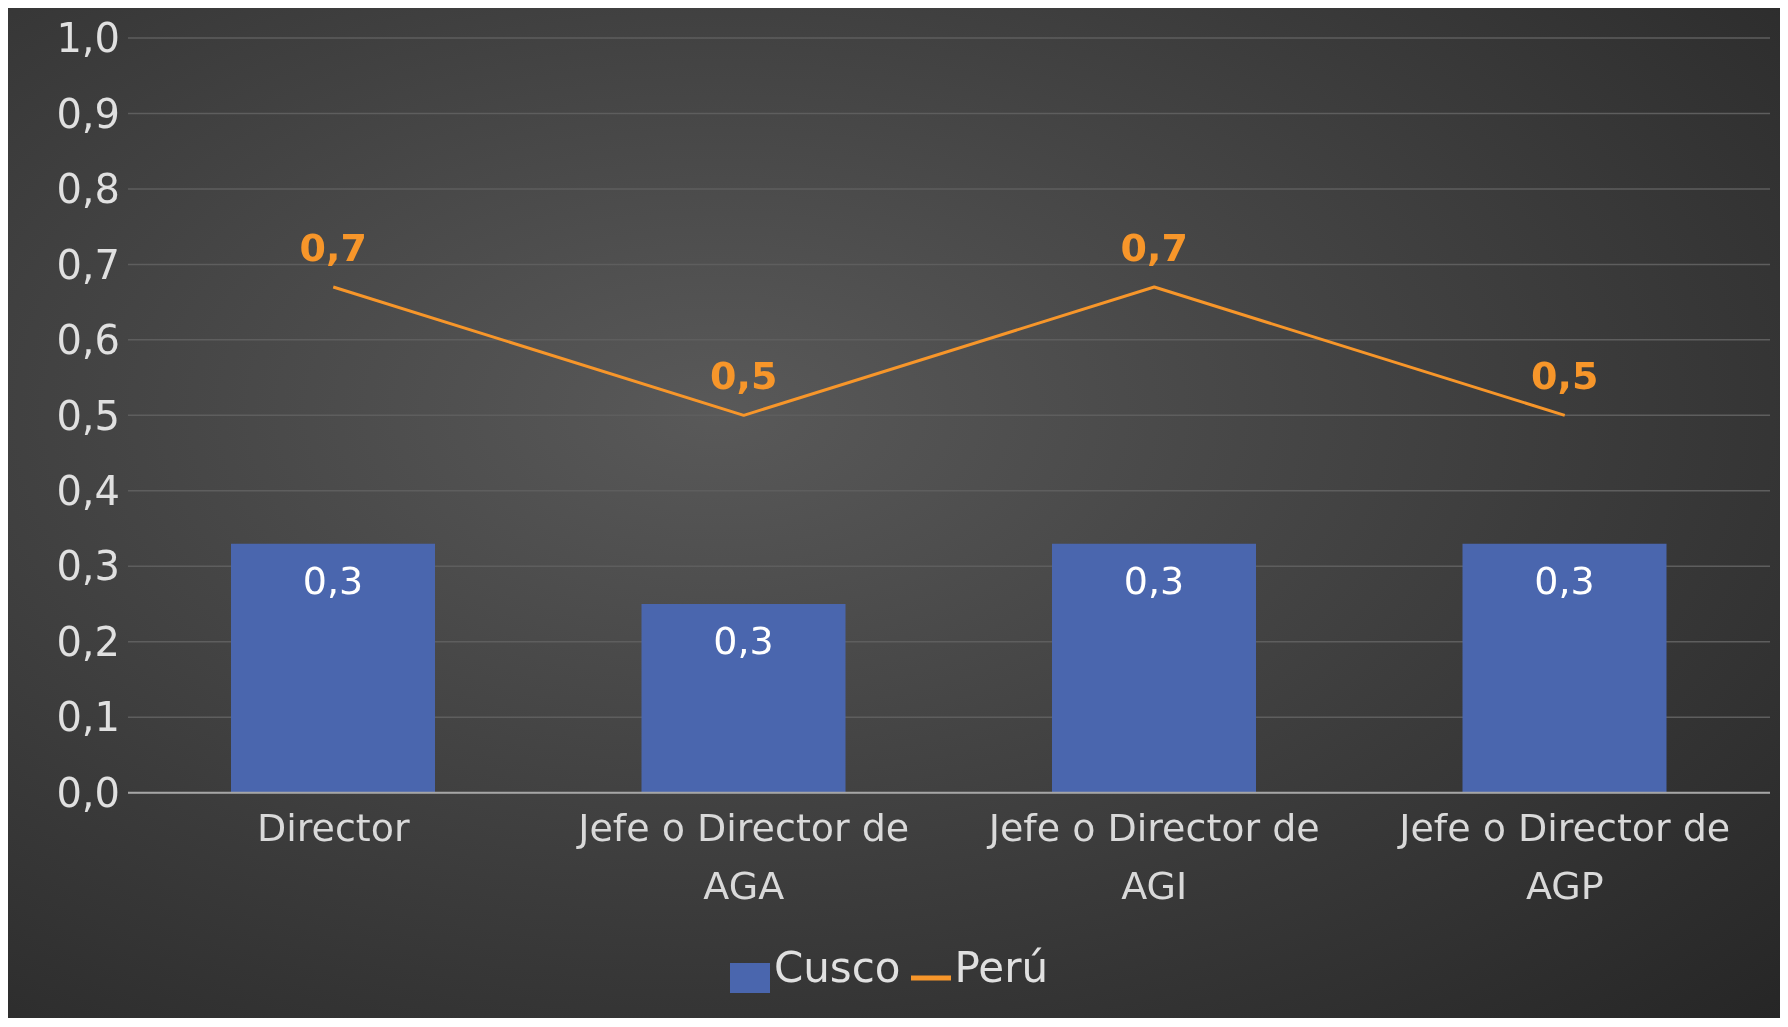 The width and height of the screenshot is (1788, 1027). Describe the element at coordinates (743, 856) in the screenshot. I see `x-tick-label: Jefe o Director de AGA` at that location.